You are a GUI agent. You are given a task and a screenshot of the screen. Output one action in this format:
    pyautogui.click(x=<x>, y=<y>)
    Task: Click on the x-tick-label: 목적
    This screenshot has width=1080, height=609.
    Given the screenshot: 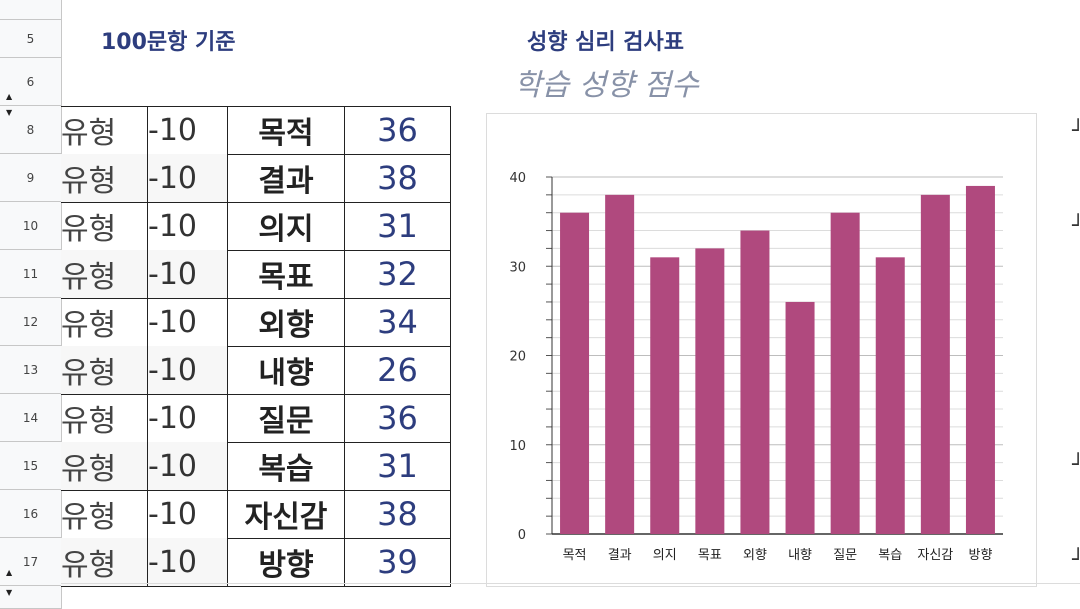 What is the action you would take?
    pyautogui.click(x=575, y=555)
    